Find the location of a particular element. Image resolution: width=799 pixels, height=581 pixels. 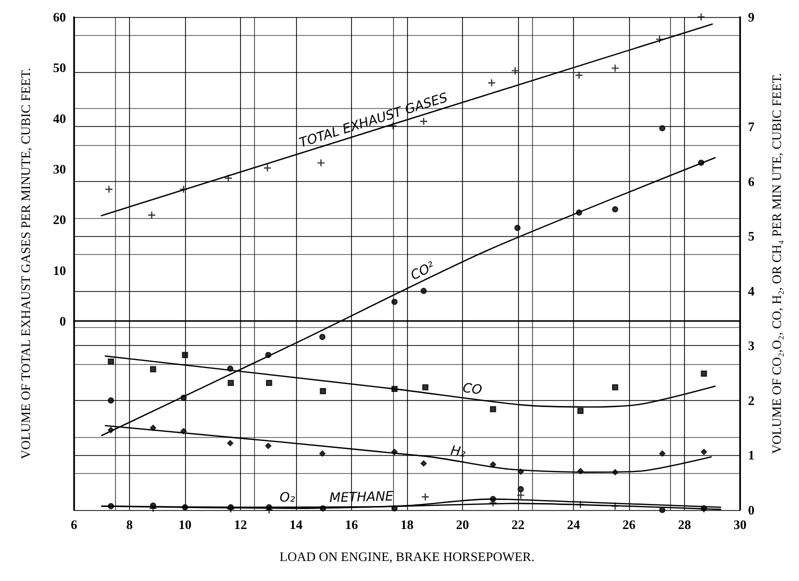

x-tick-label: 6 is located at coordinates (74, 524).